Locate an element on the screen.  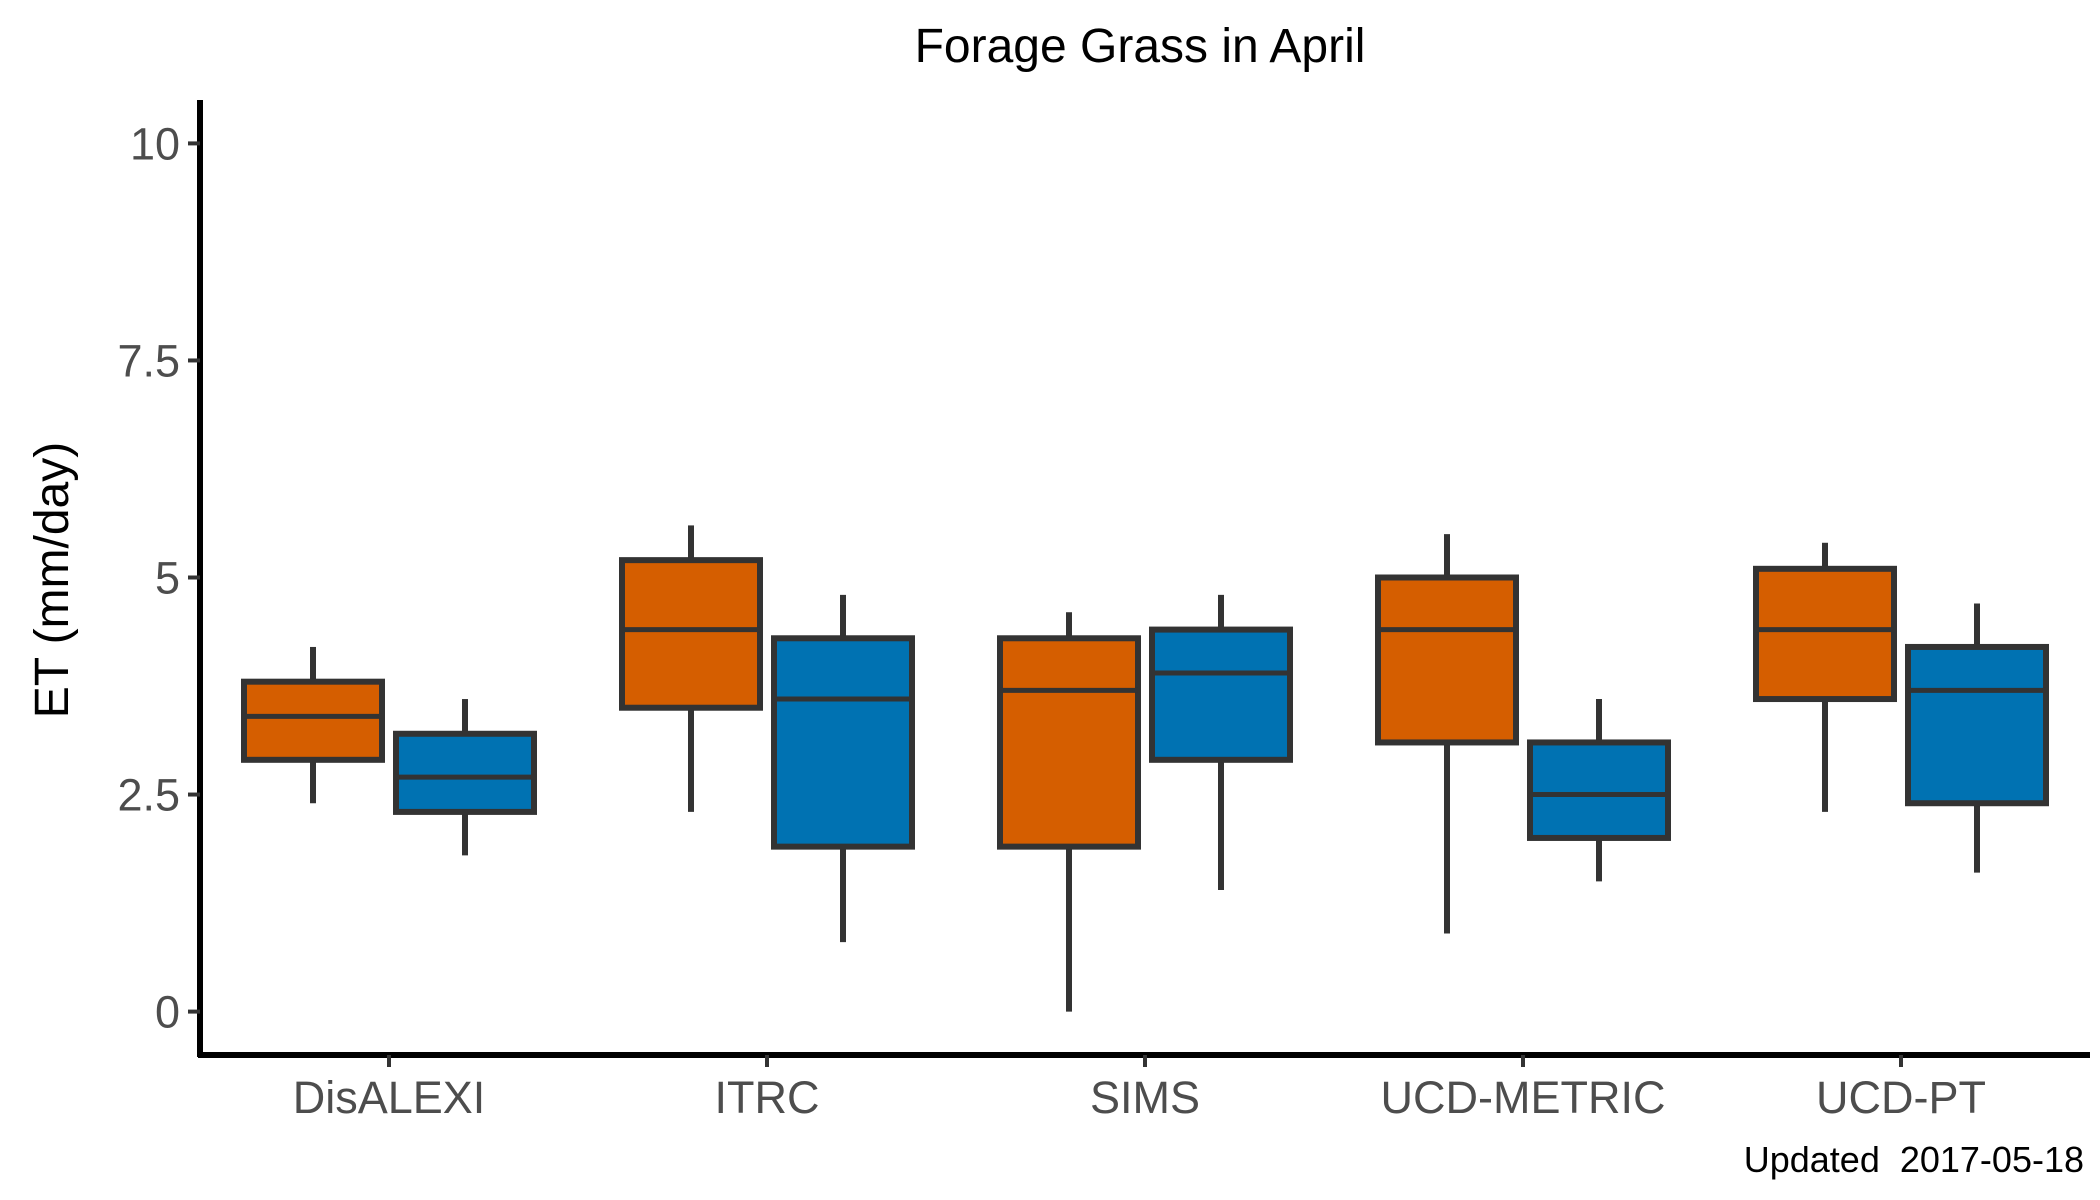
x-tick-label: DisALEXI is located at coordinates (389, 1097).